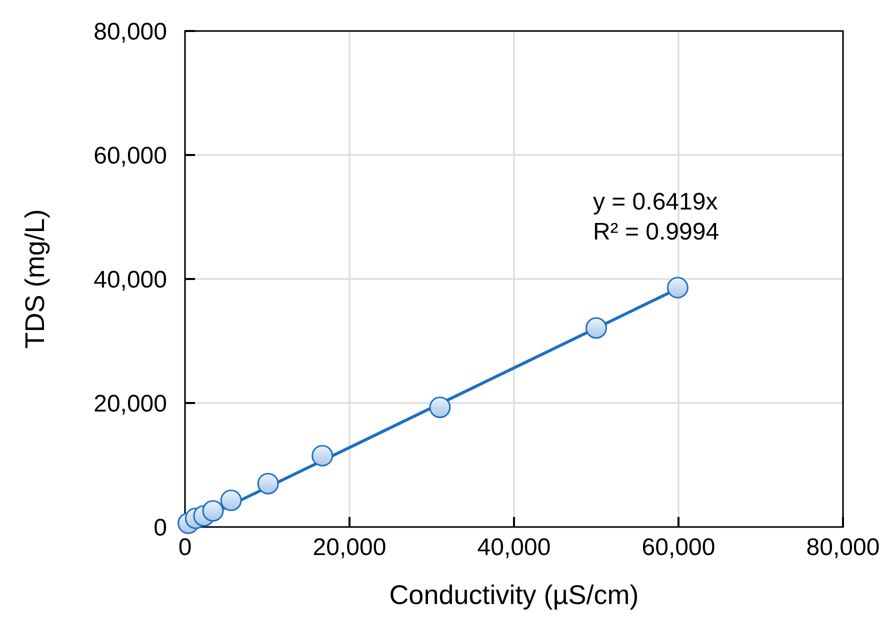 The image size is (888, 634). What do you see at coordinates (679, 547) in the screenshot?
I see `x-tick-label: 60,000` at bounding box center [679, 547].